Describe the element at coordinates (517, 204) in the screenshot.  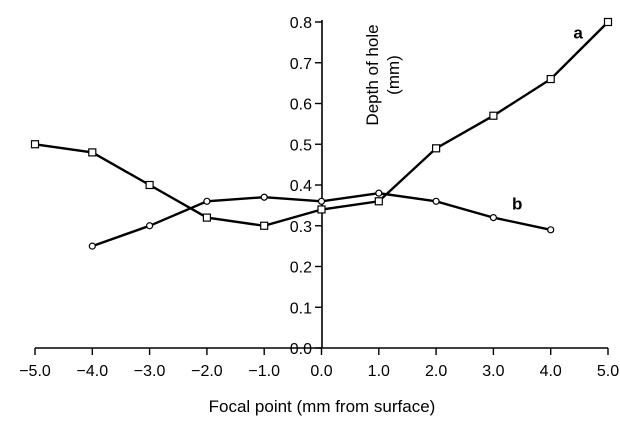
I see `series-label: b` at that location.